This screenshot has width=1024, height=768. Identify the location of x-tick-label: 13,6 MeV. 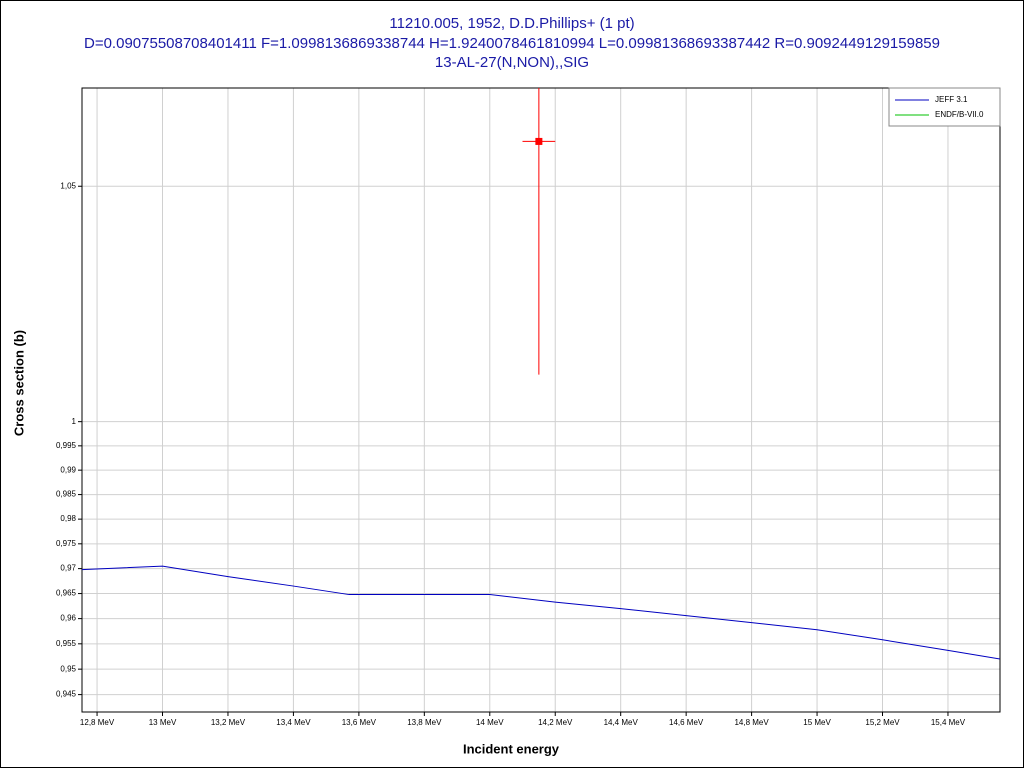
(359, 722).